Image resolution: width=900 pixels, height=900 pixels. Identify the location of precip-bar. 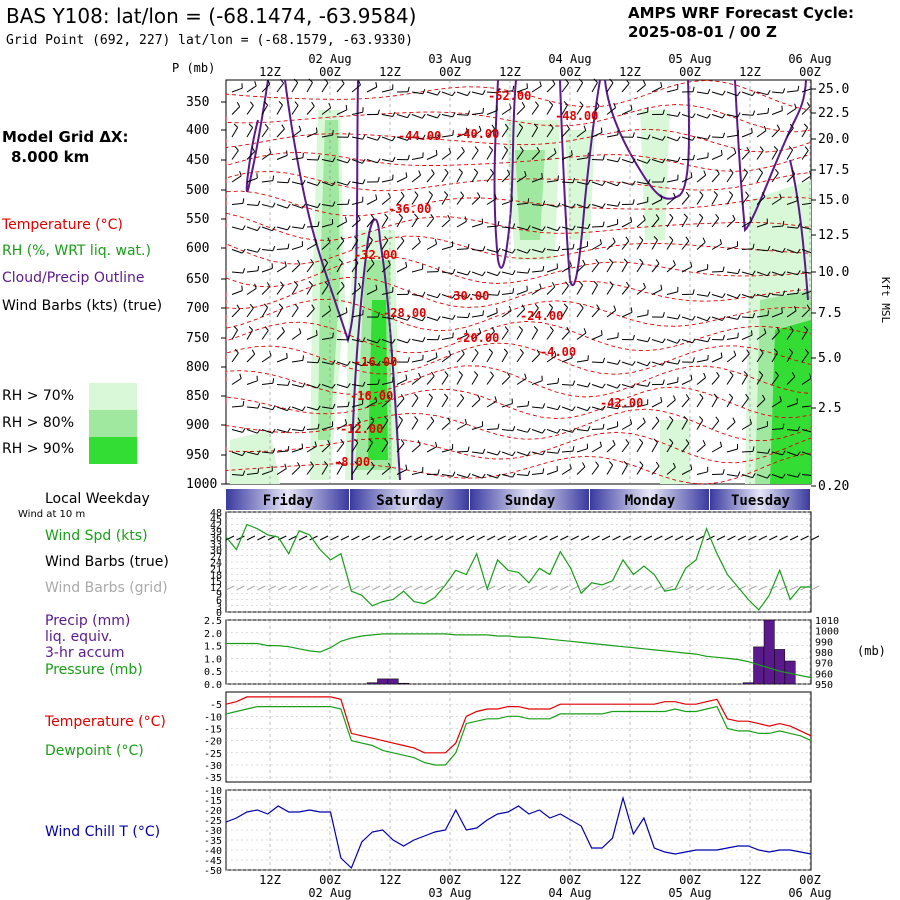
(780, 667).